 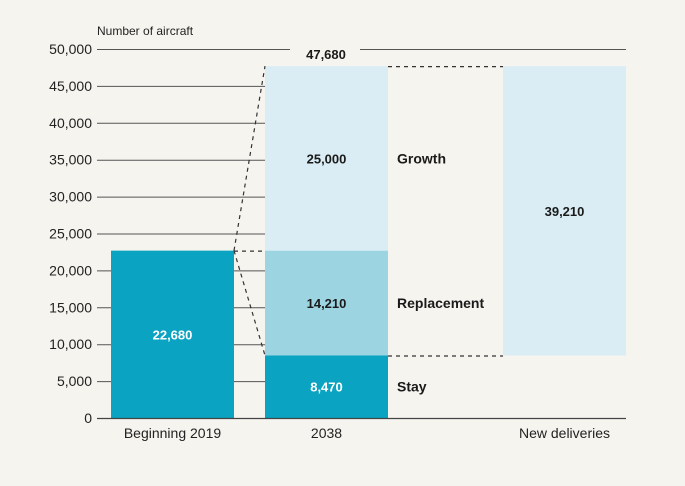 I want to click on bar-segment-replacement, so click(x=326, y=303).